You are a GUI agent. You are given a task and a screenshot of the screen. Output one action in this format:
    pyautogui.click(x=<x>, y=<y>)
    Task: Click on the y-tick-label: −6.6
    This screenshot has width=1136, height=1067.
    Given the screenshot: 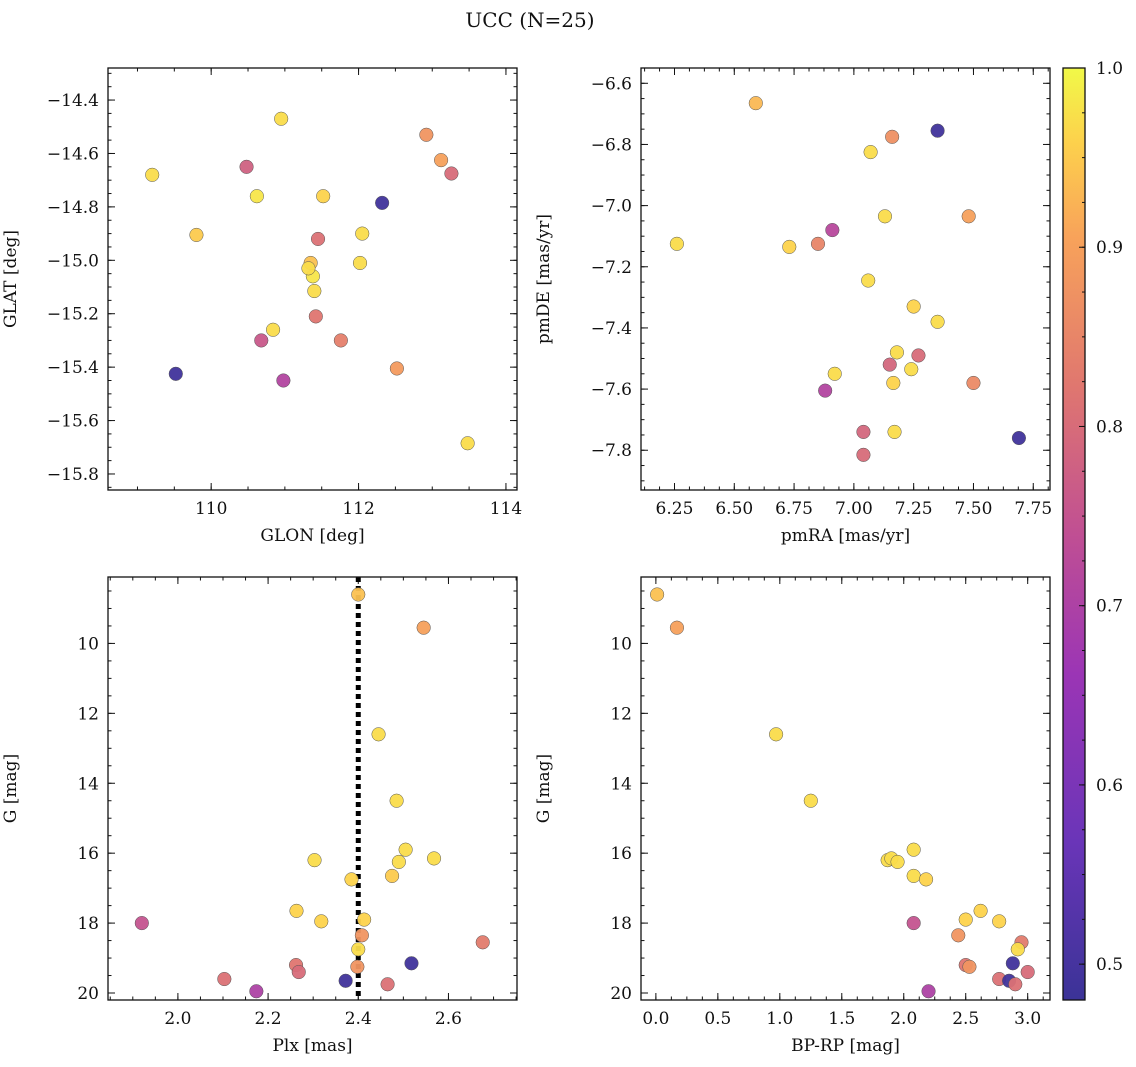 What is the action you would take?
    pyautogui.click(x=611, y=84)
    